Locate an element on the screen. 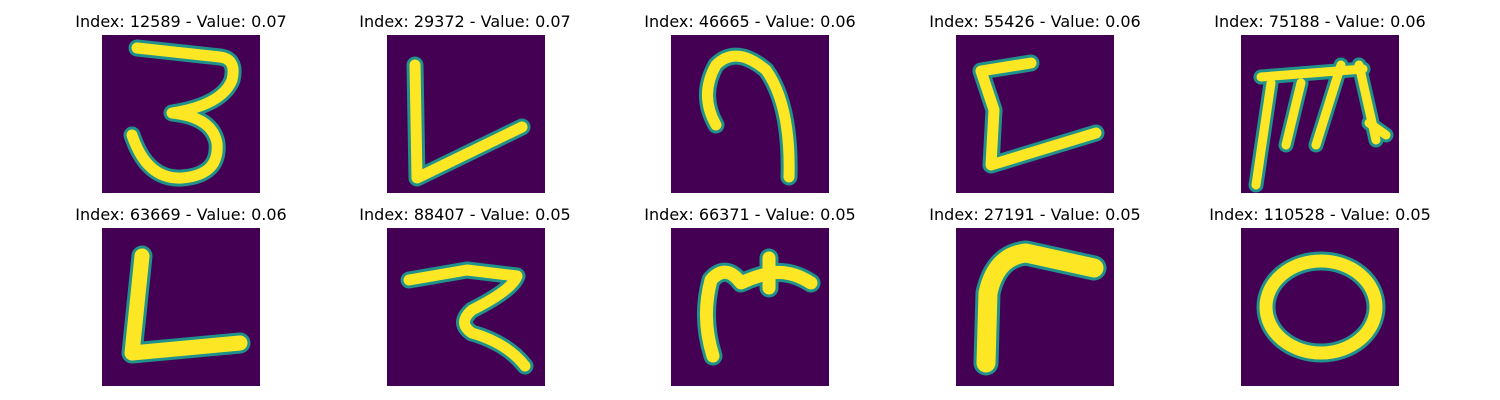  character-l-shape is located at coordinates (181, 307).